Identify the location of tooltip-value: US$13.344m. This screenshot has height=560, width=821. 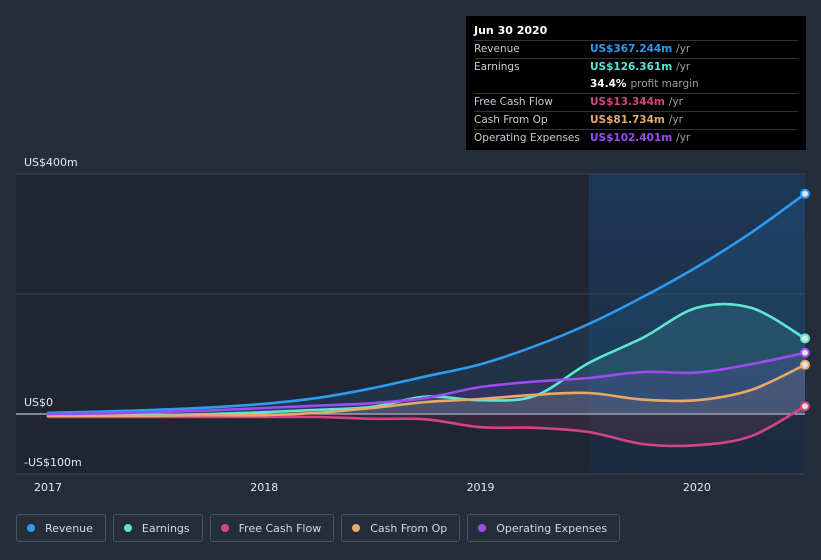
(627, 102).